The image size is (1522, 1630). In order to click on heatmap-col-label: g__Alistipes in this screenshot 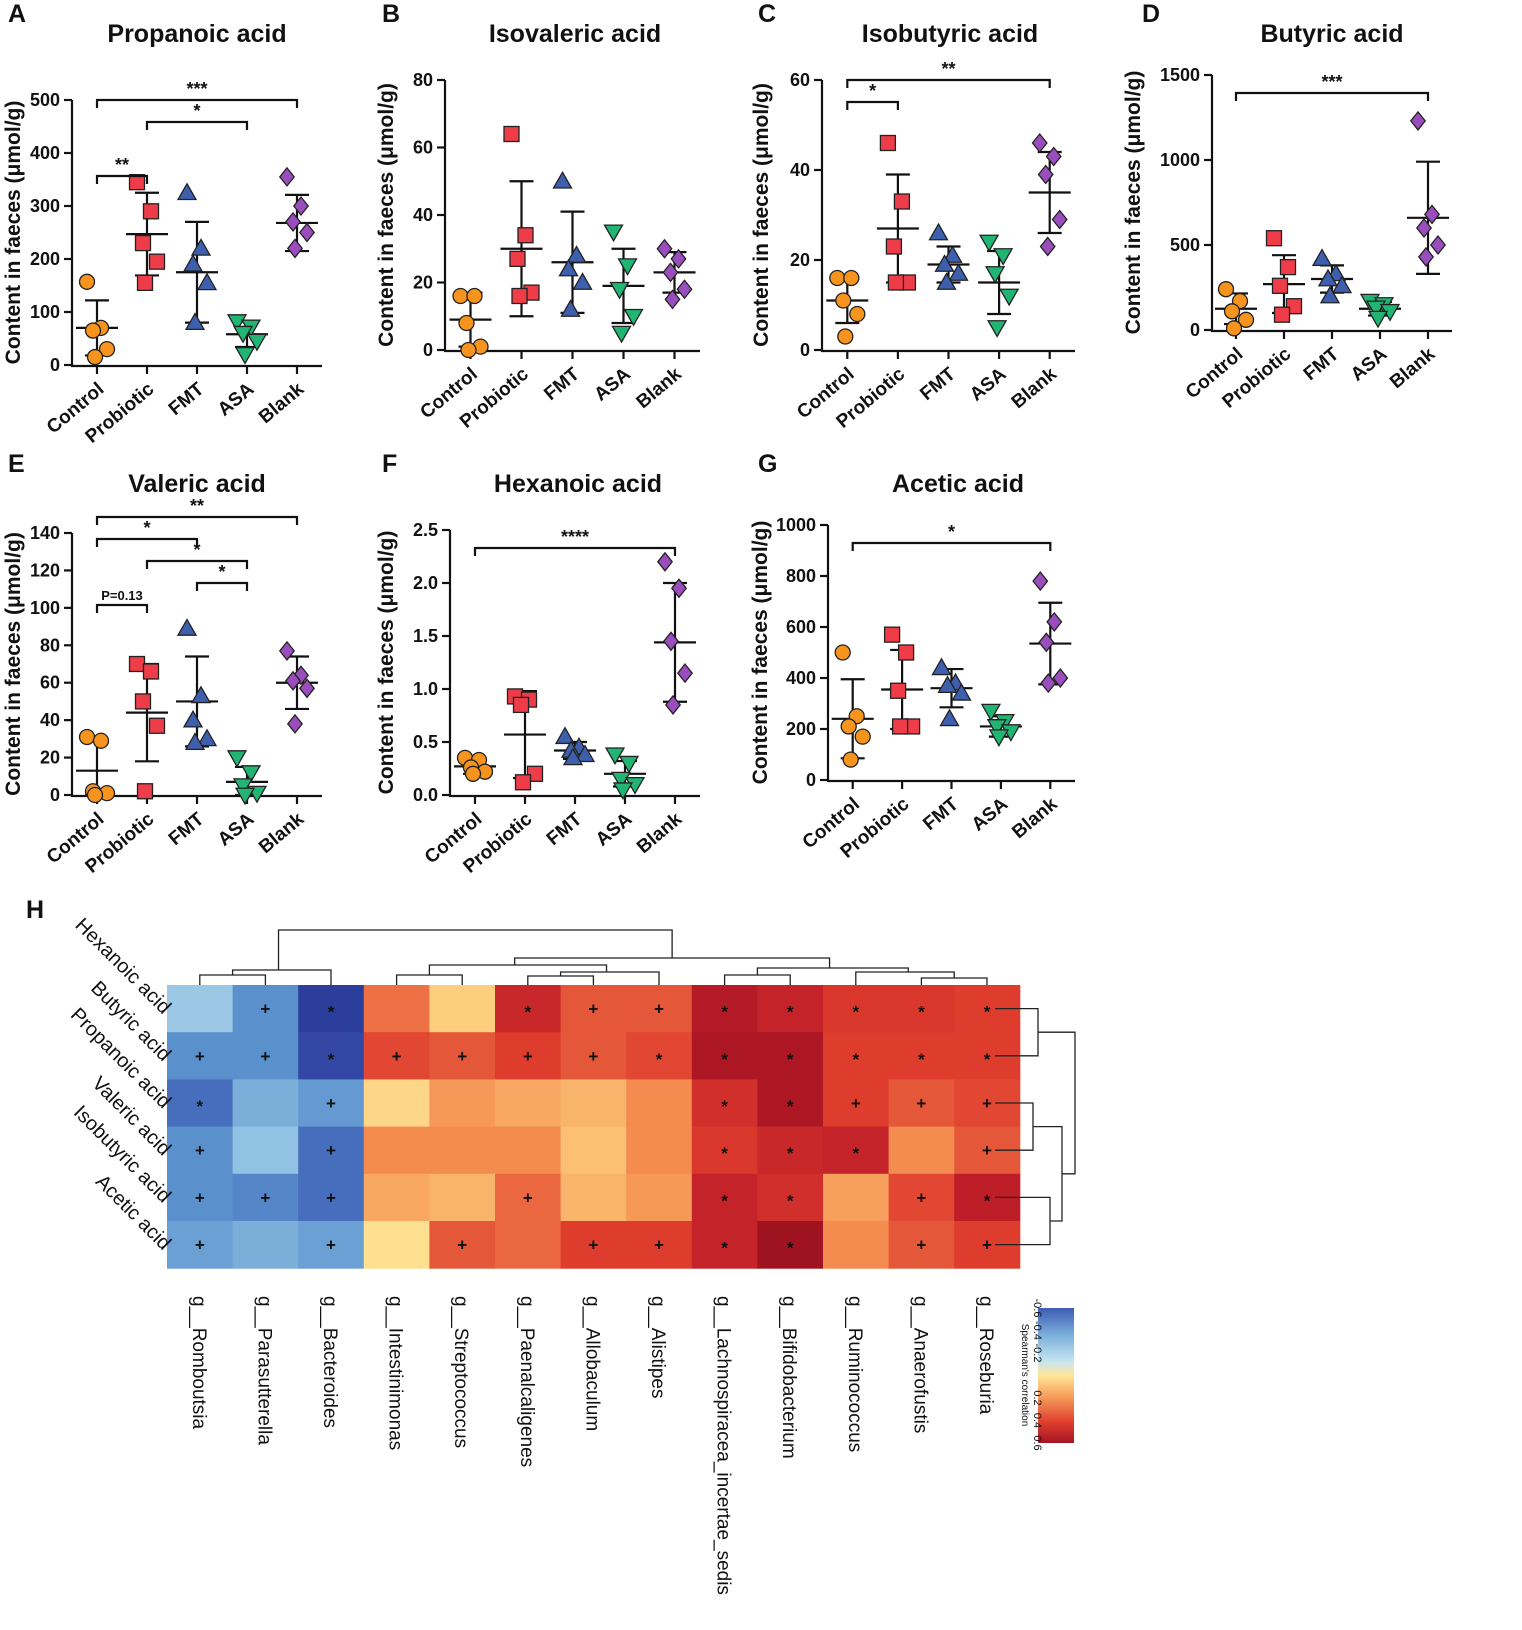, I will do `click(657, 1347)`.